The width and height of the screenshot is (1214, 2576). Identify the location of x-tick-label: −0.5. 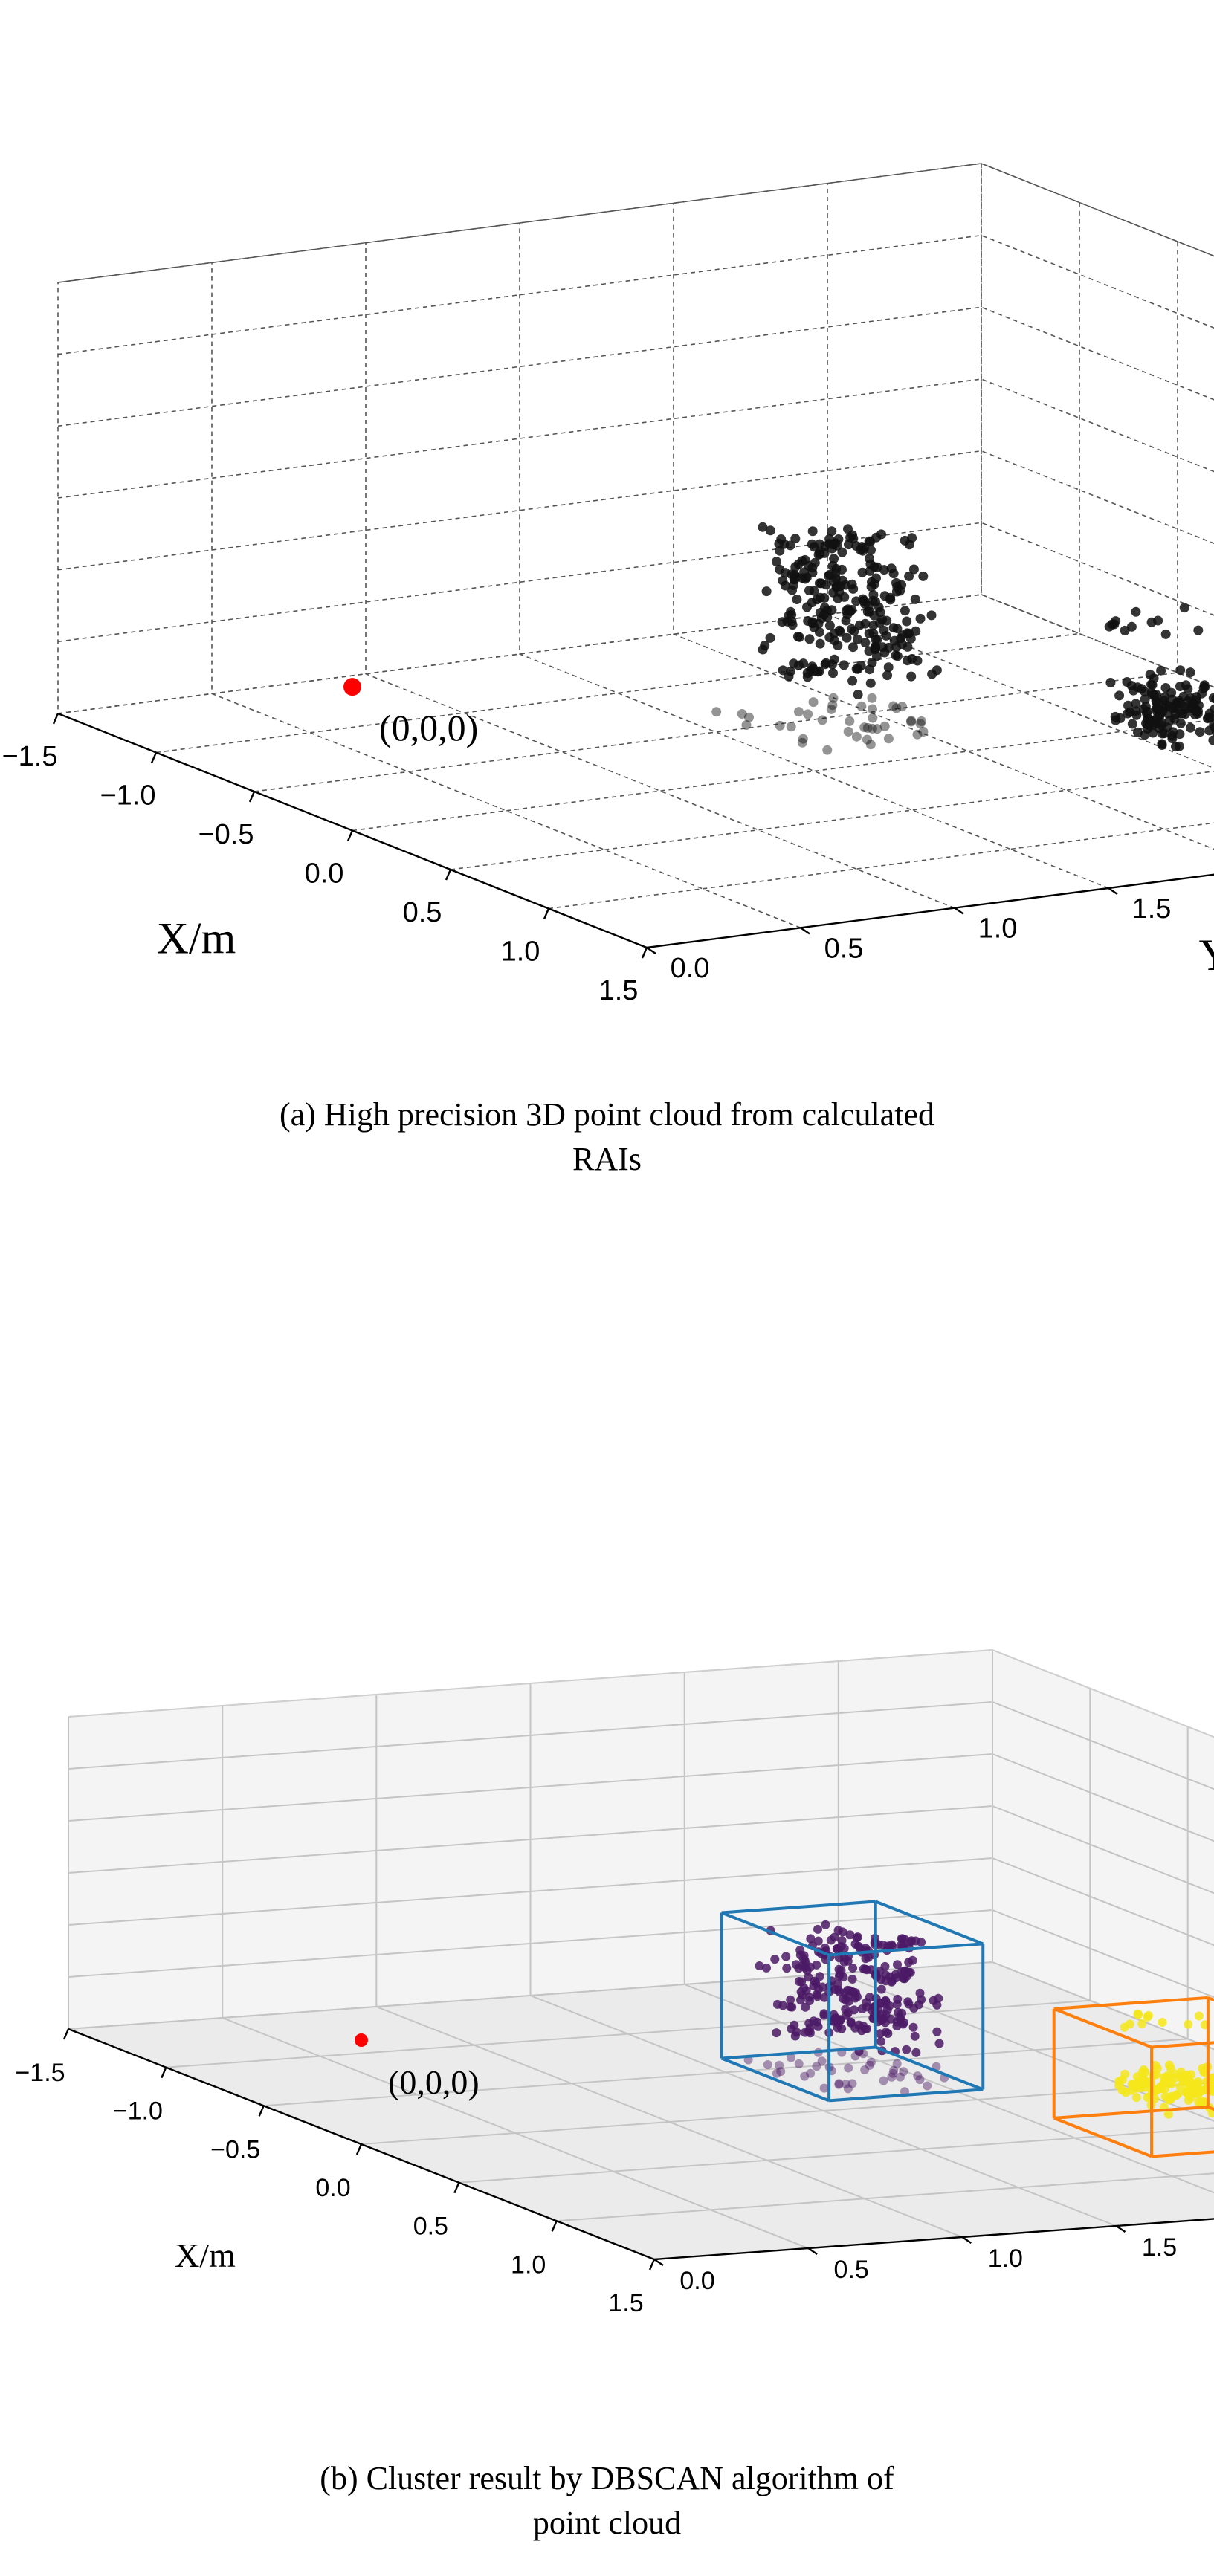
(235, 2149).